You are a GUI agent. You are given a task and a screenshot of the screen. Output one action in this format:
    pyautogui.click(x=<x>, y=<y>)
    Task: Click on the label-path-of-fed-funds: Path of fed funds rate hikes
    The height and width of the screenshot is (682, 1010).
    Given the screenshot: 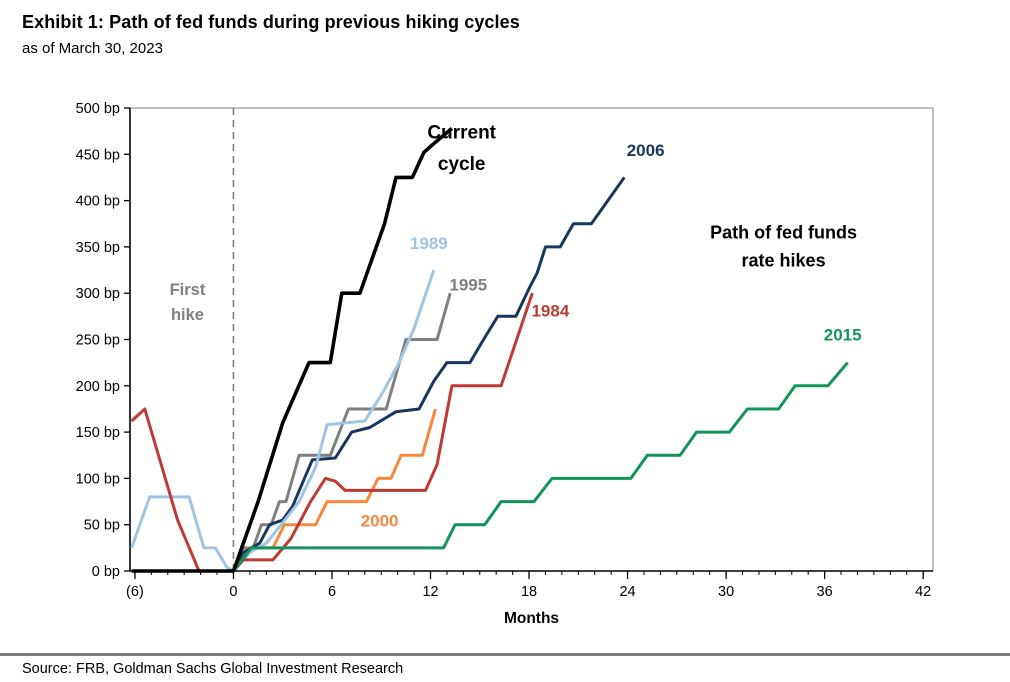 What is the action you would take?
    pyautogui.click(x=783, y=247)
    